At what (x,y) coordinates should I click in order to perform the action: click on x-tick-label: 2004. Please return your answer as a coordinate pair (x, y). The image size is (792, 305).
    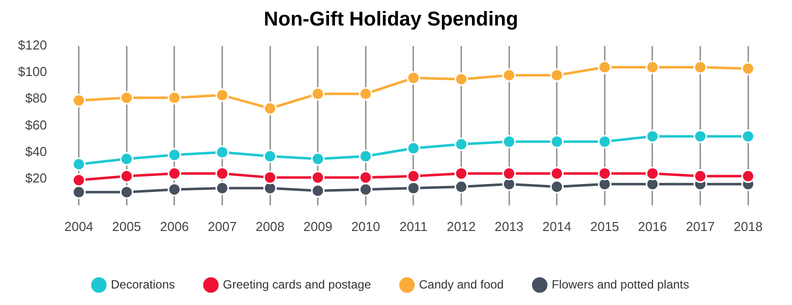
    Looking at the image, I should click on (79, 226).